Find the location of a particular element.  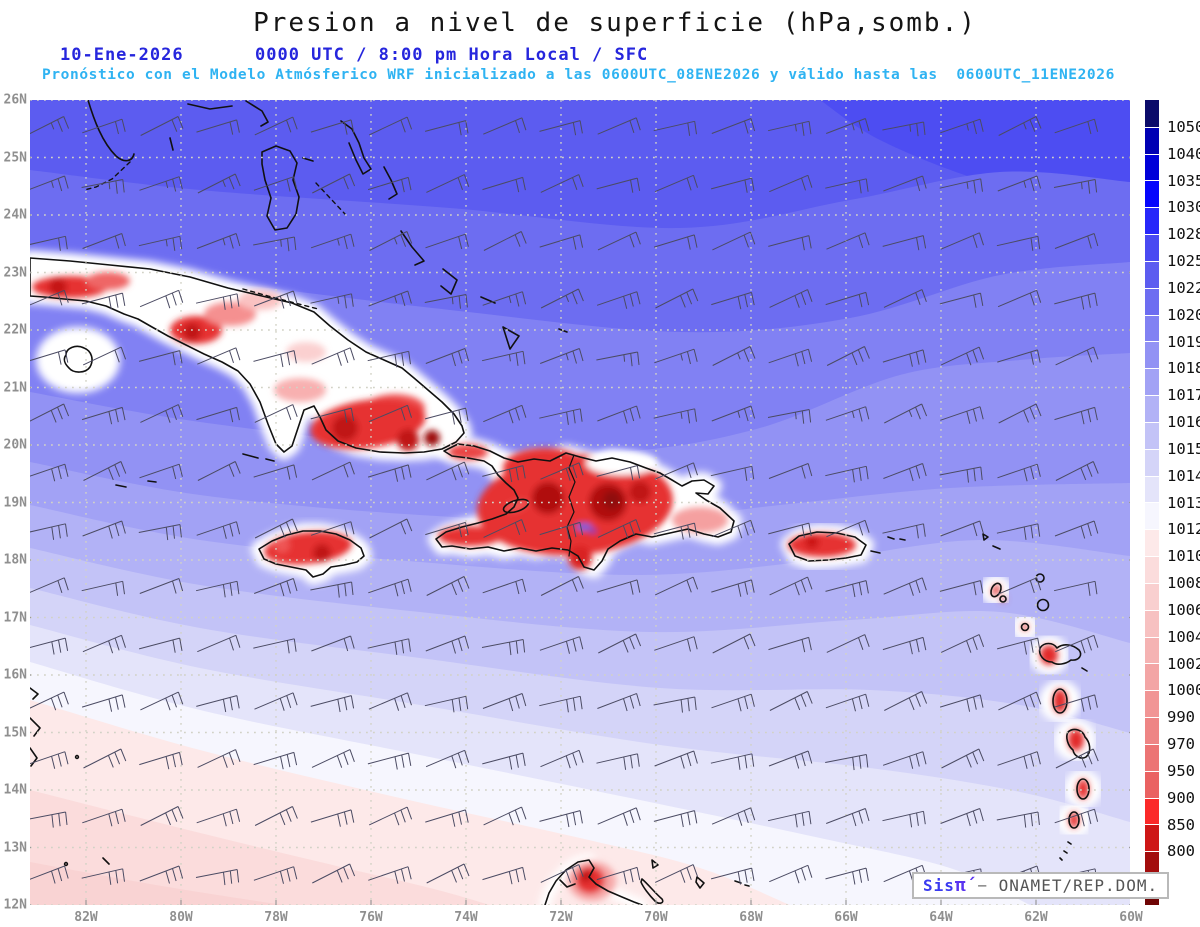

andros-coastline is located at coordinates (280, 188).